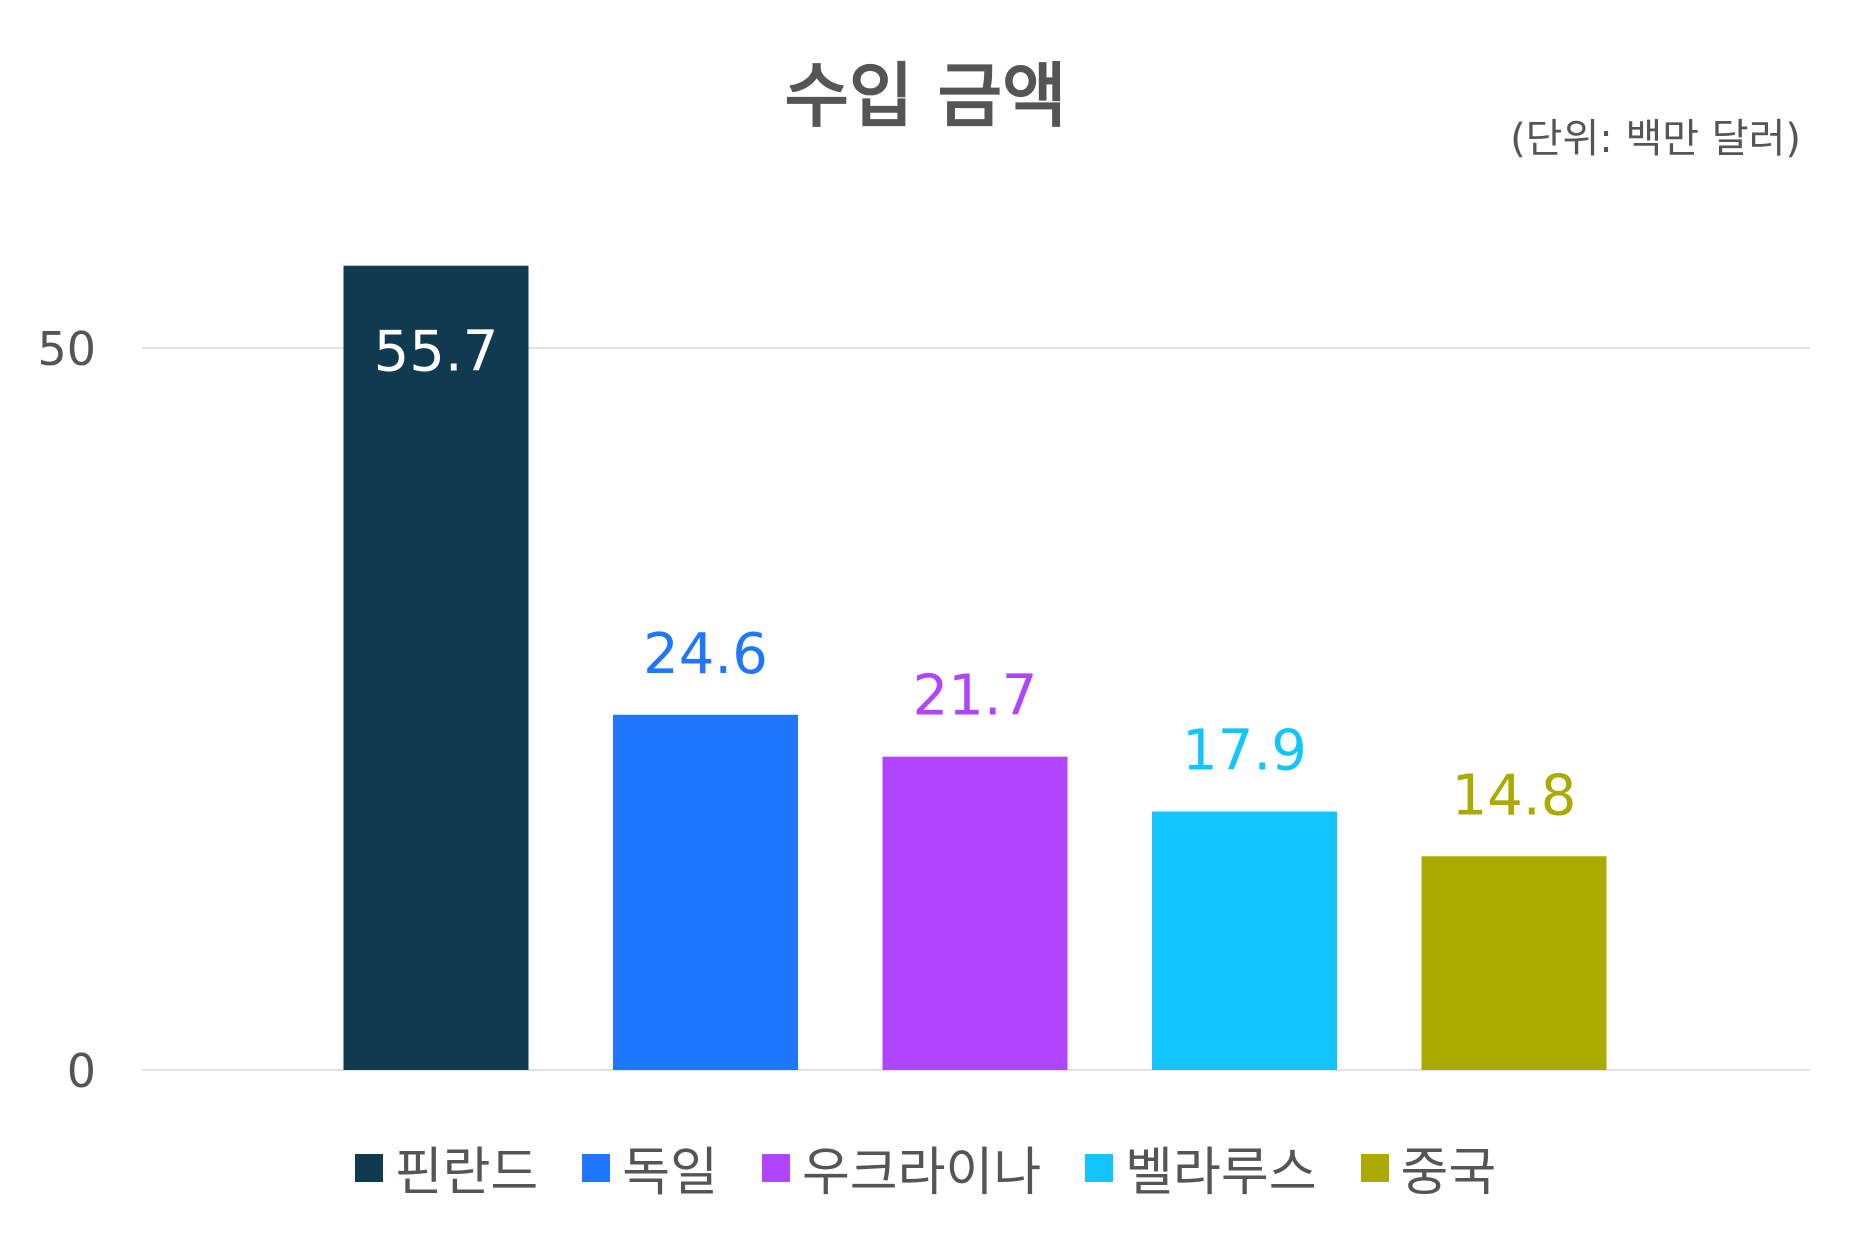 Image resolution: width=1851 pixels, height=1234 pixels. I want to click on legend-item: 벨라루스, so click(1201, 1167).